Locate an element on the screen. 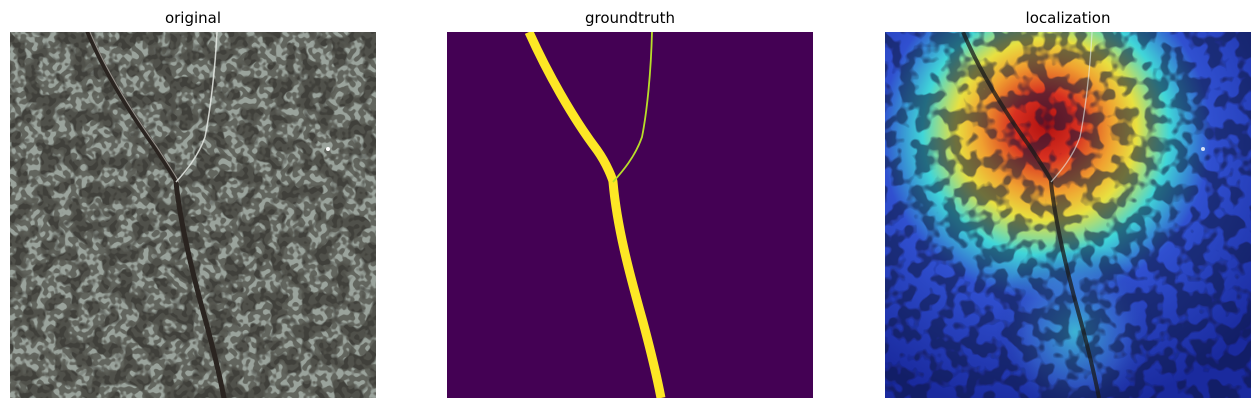 The image size is (1260, 407). mask-crack-main is located at coordinates (595, 215).